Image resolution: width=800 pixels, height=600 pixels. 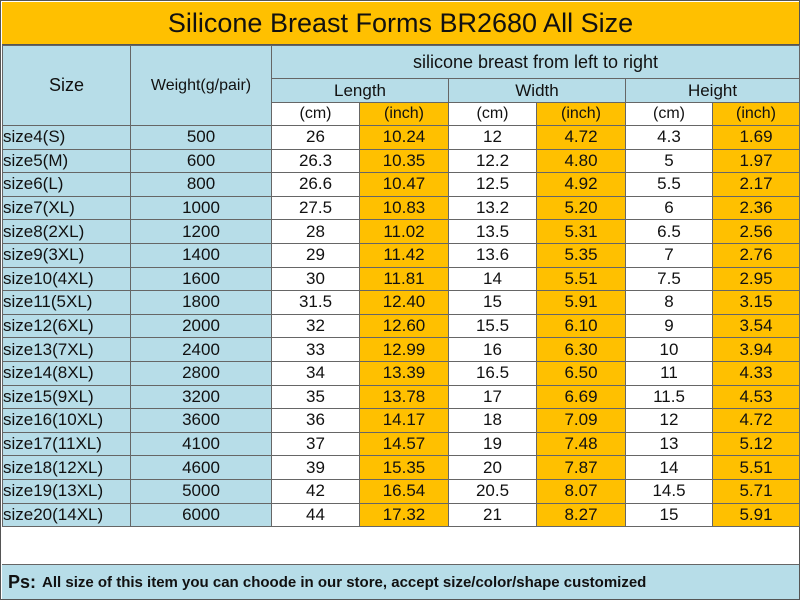 I want to click on cell-height-cm: 15, so click(x=669, y=515).